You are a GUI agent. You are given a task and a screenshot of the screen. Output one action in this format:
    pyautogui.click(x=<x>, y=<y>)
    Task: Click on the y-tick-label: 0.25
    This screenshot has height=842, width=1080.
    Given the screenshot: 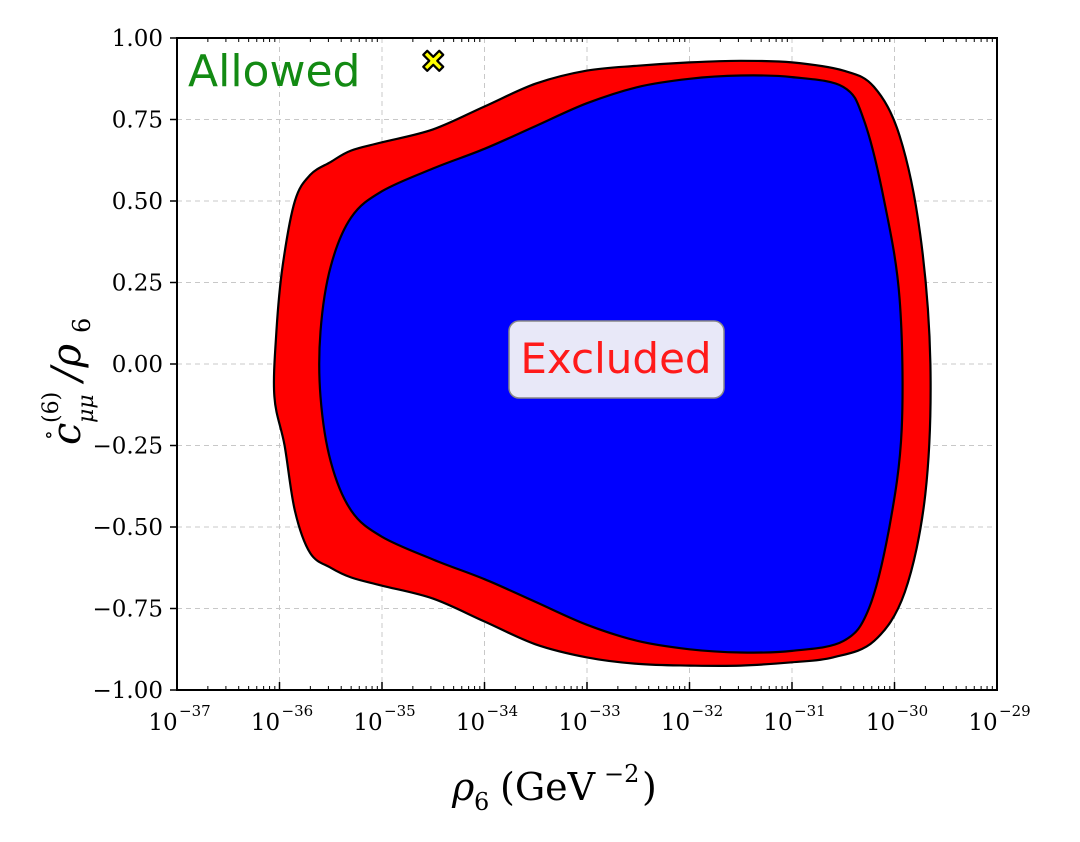 What is the action you would take?
    pyautogui.click(x=137, y=284)
    